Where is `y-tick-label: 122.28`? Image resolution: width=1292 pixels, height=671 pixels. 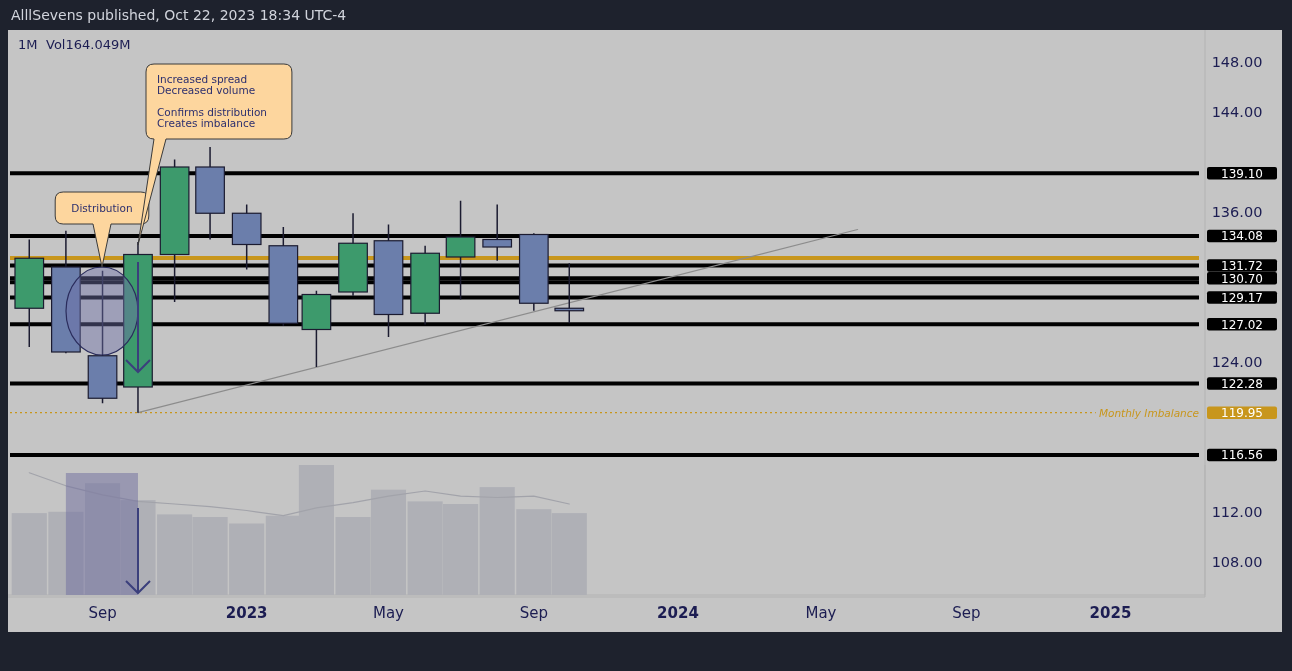
y-tick-label: 122.28 is located at coordinates (1242, 383).